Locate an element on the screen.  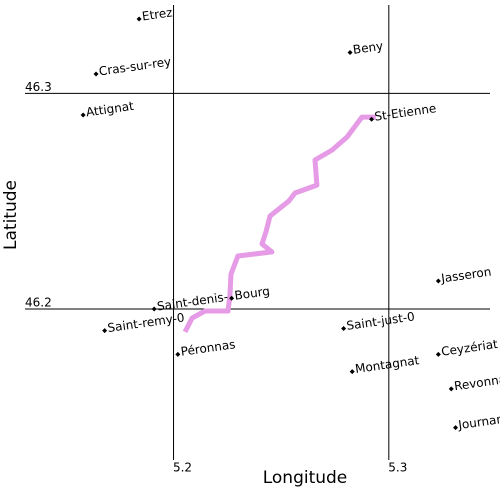
town-label: Attignat is located at coordinates (110, 109).